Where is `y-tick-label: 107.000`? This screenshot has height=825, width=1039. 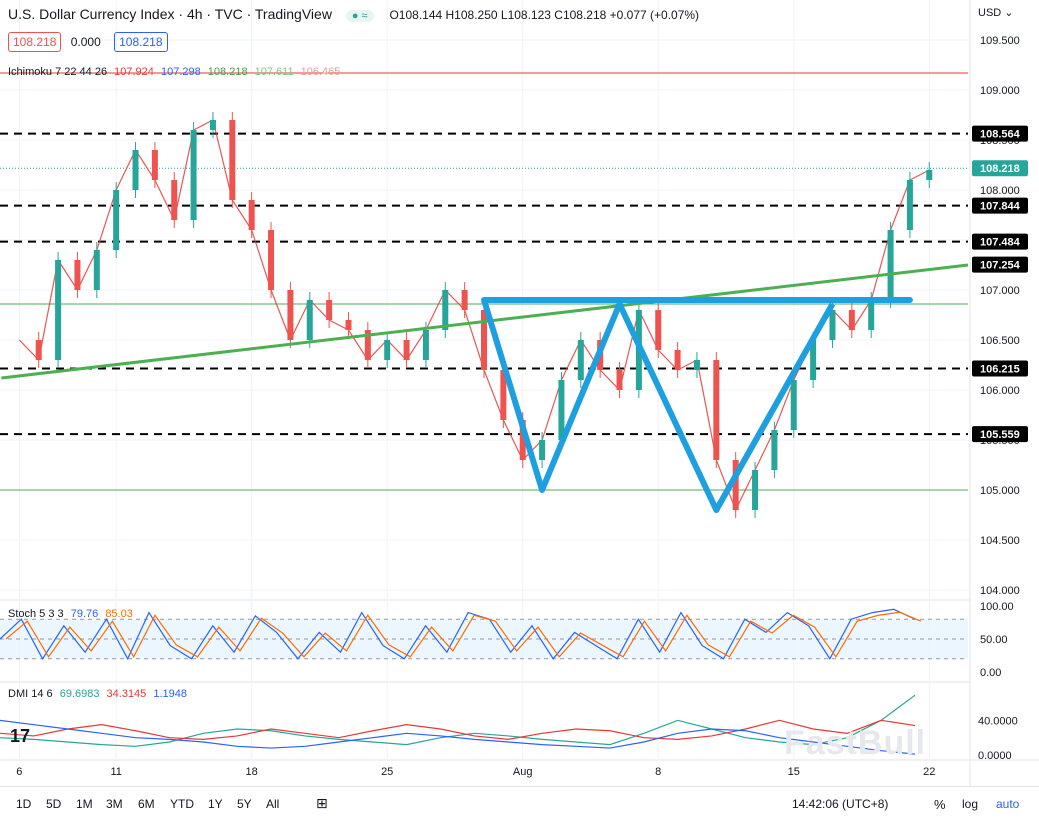 y-tick-label: 107.000 is located at coordinates (1000, 291).